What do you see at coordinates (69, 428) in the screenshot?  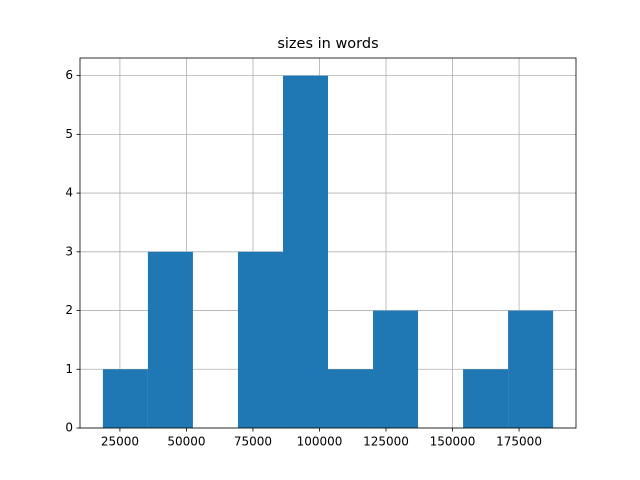 I see `y-tick-label: 0` at bounding box center [69, 428].